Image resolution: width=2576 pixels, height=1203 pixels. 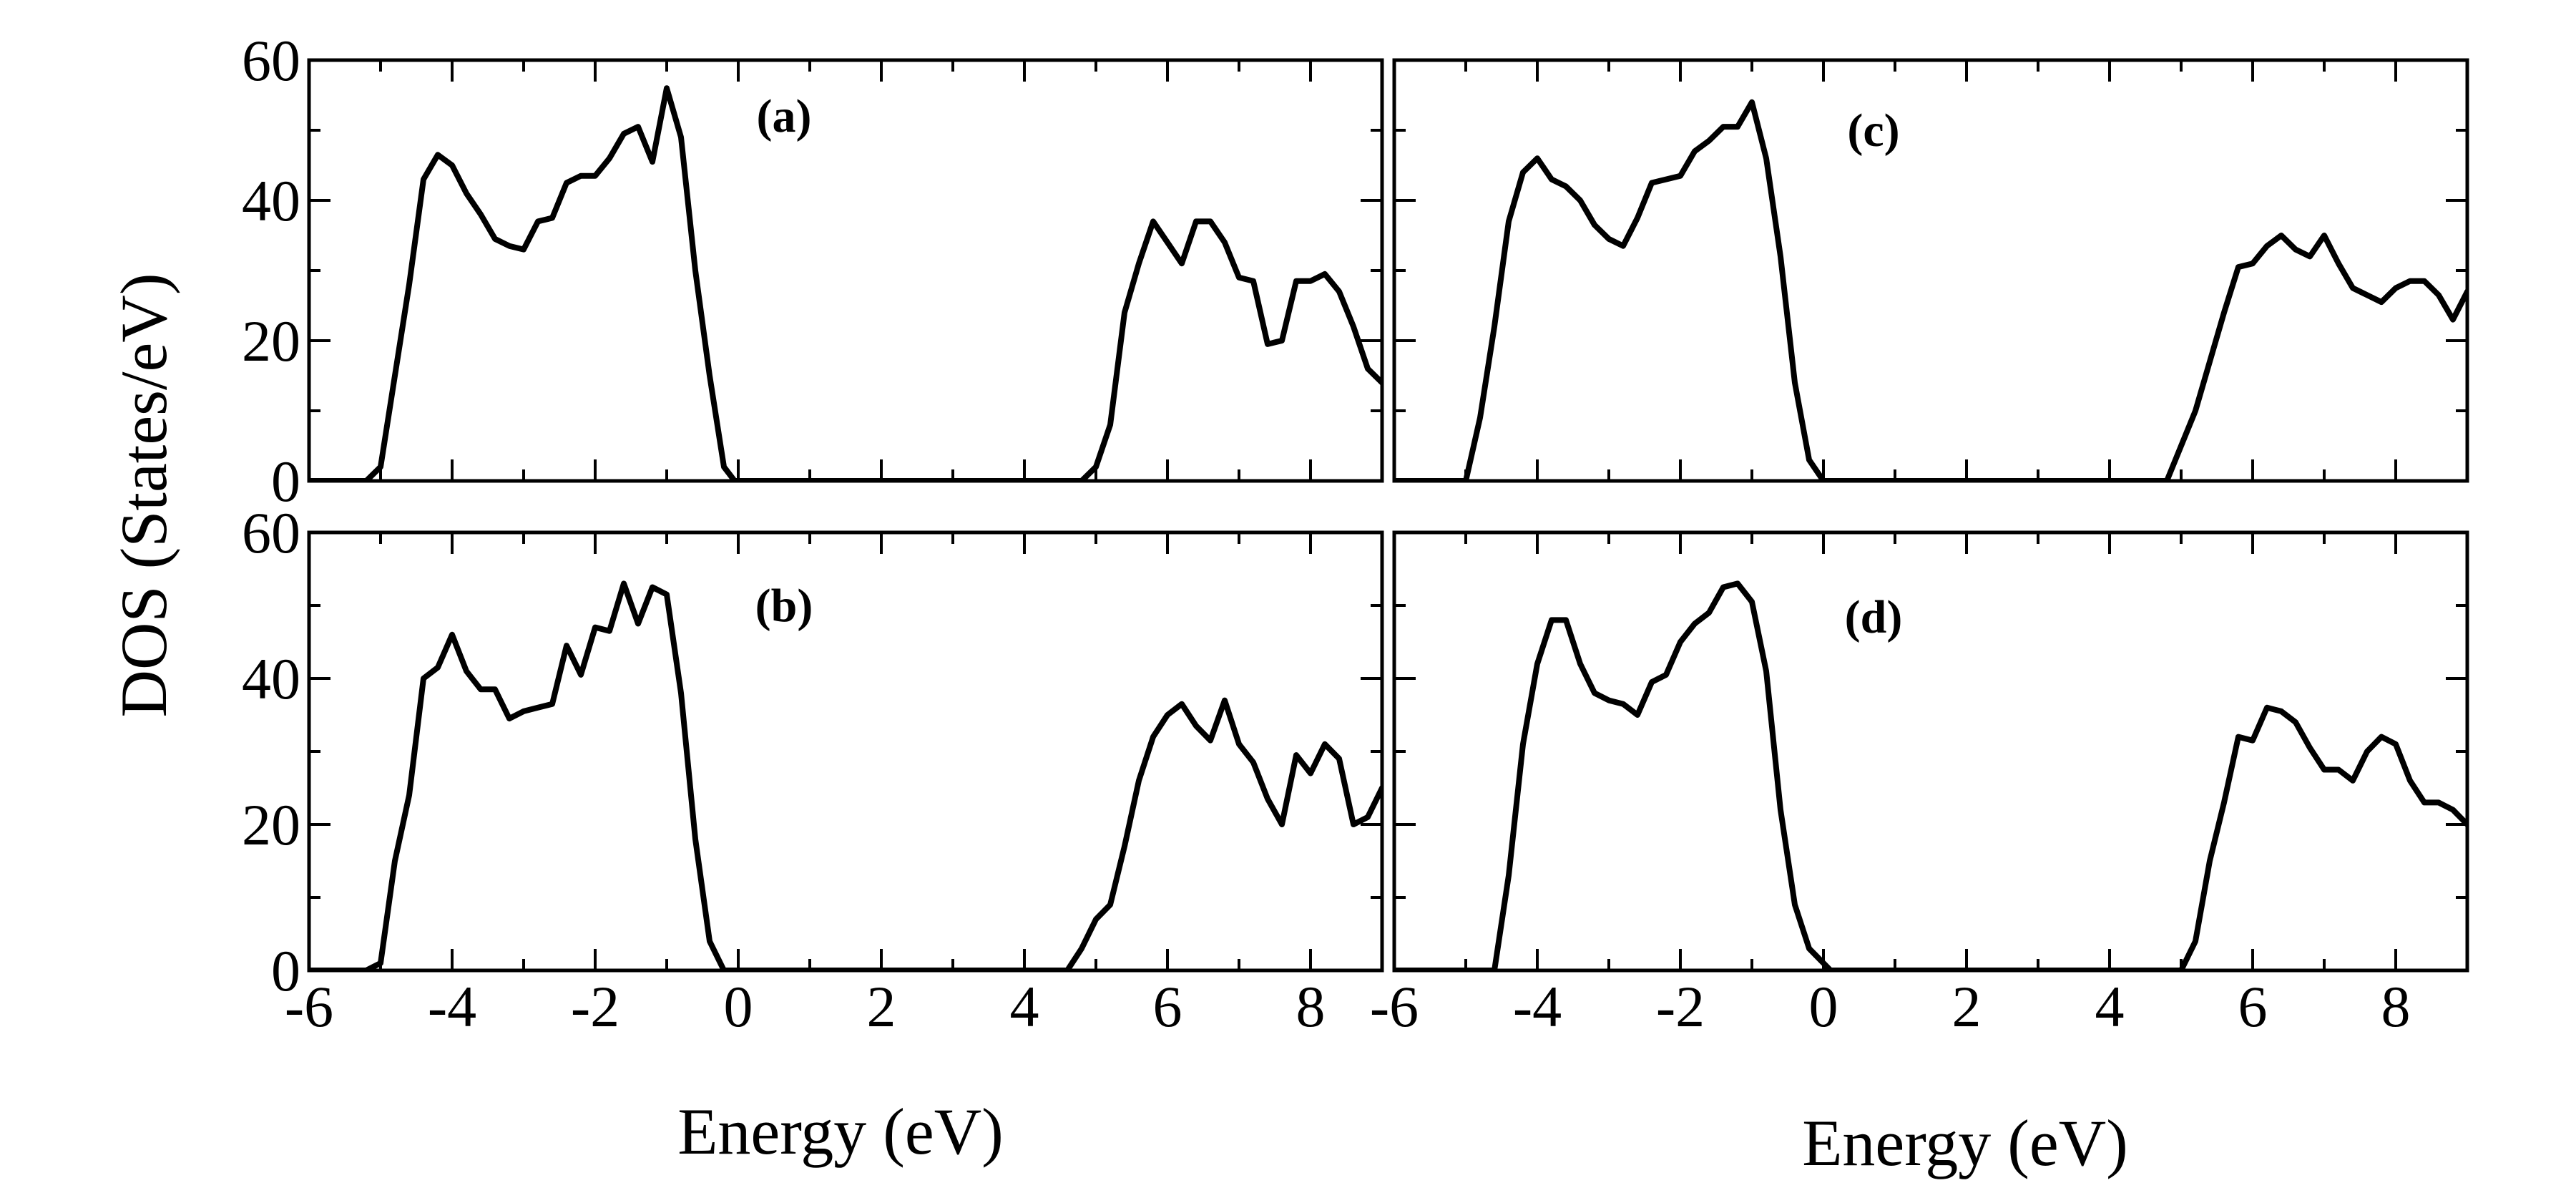 I want to click on dos-curve-d, so click(x=1930, y=775).